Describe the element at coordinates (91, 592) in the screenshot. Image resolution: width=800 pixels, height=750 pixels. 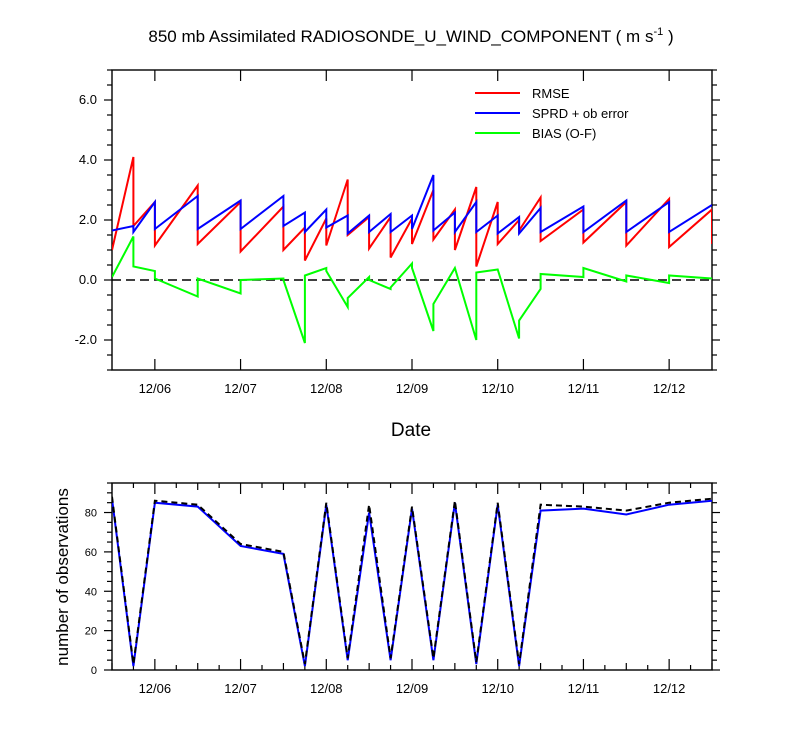
I see `y-tick-label: 40` at that location.